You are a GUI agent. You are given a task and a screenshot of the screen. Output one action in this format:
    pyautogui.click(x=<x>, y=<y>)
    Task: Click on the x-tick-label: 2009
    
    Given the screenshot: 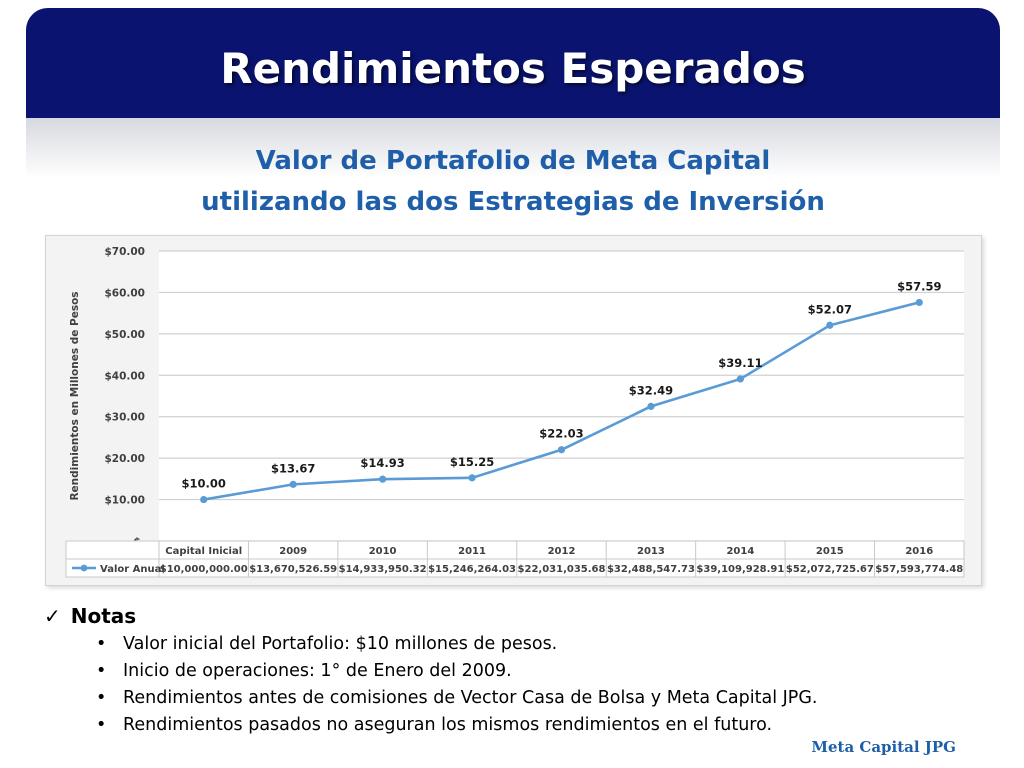 What is the action you would take?
    pyautogui.click(x=293, y=551)
    